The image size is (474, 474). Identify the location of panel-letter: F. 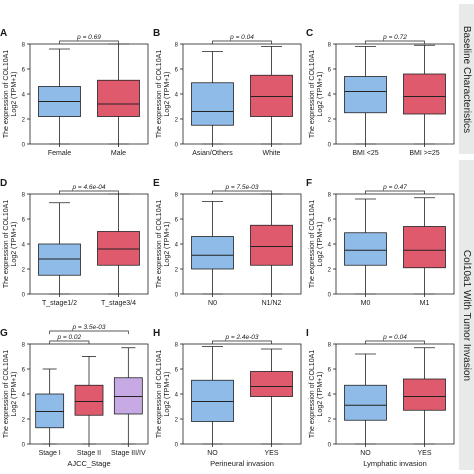
(309, 183).